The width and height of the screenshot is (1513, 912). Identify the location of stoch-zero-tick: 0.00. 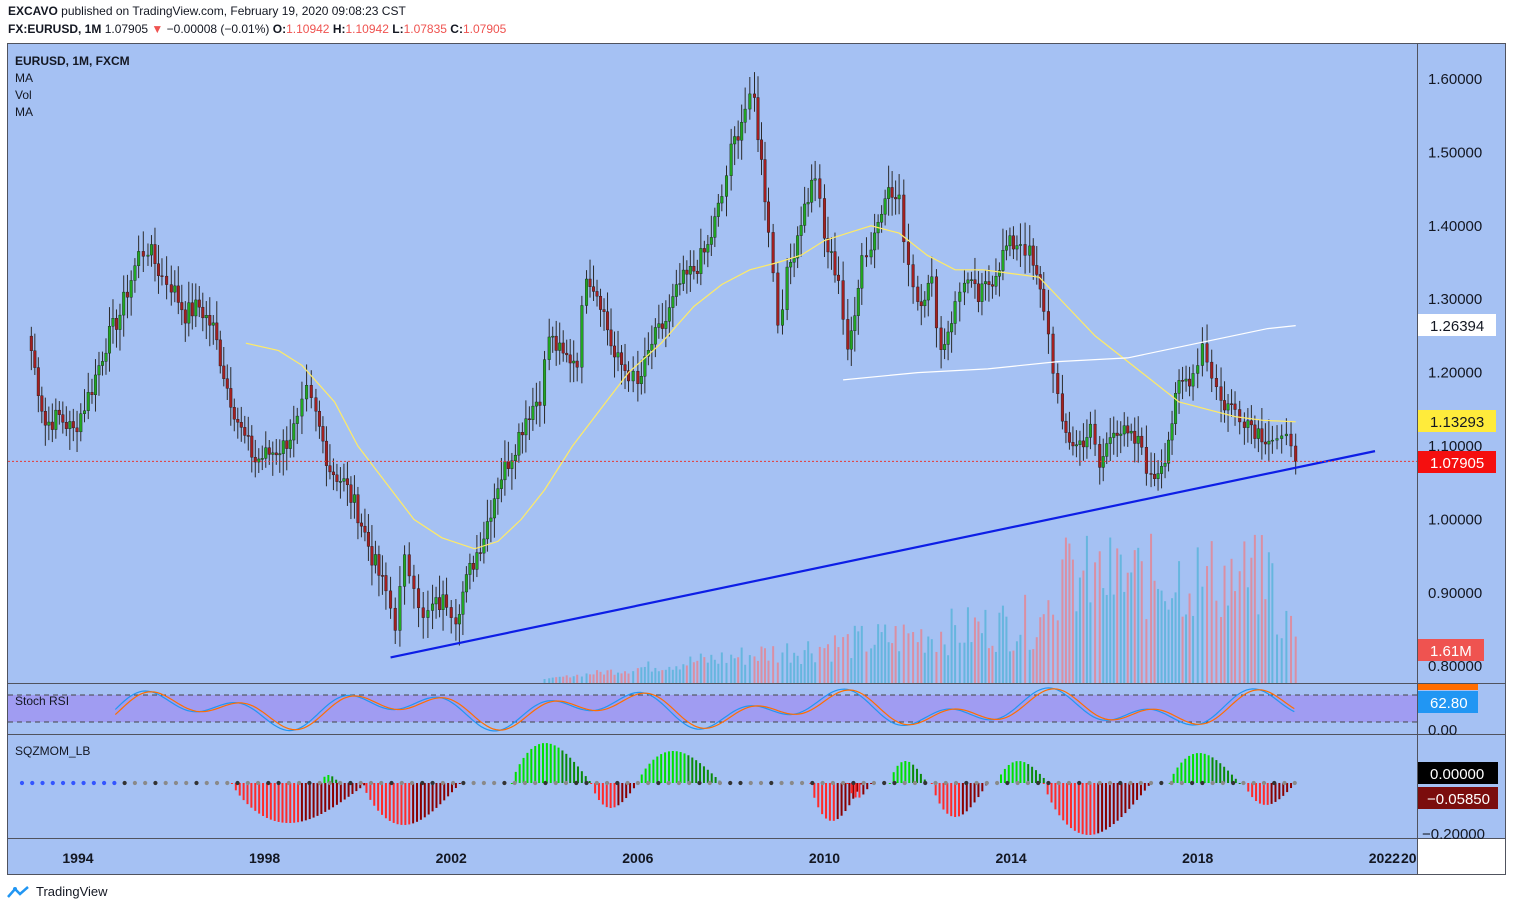
(1442, 730).